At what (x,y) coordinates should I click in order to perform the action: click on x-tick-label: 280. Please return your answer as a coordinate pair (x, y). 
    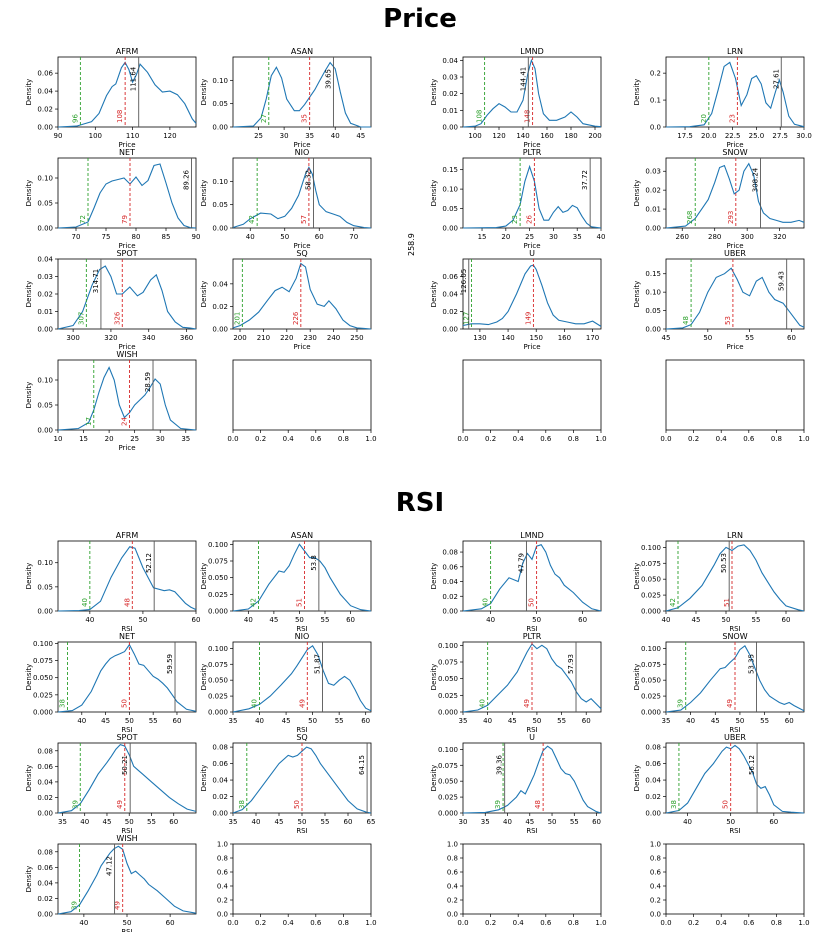
    Looking at the image, I should click on (714, 237).